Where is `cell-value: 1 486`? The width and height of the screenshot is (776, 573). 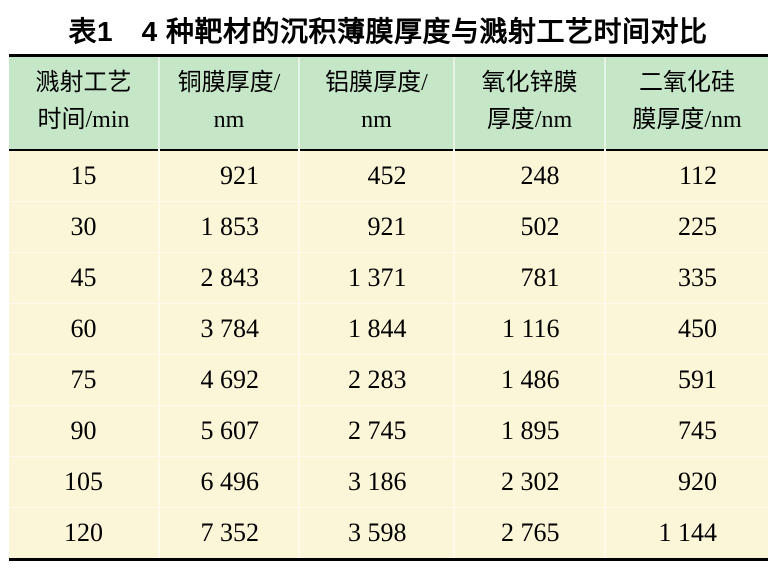 cell-value: 1 486 is located at coordinates (530, 379).